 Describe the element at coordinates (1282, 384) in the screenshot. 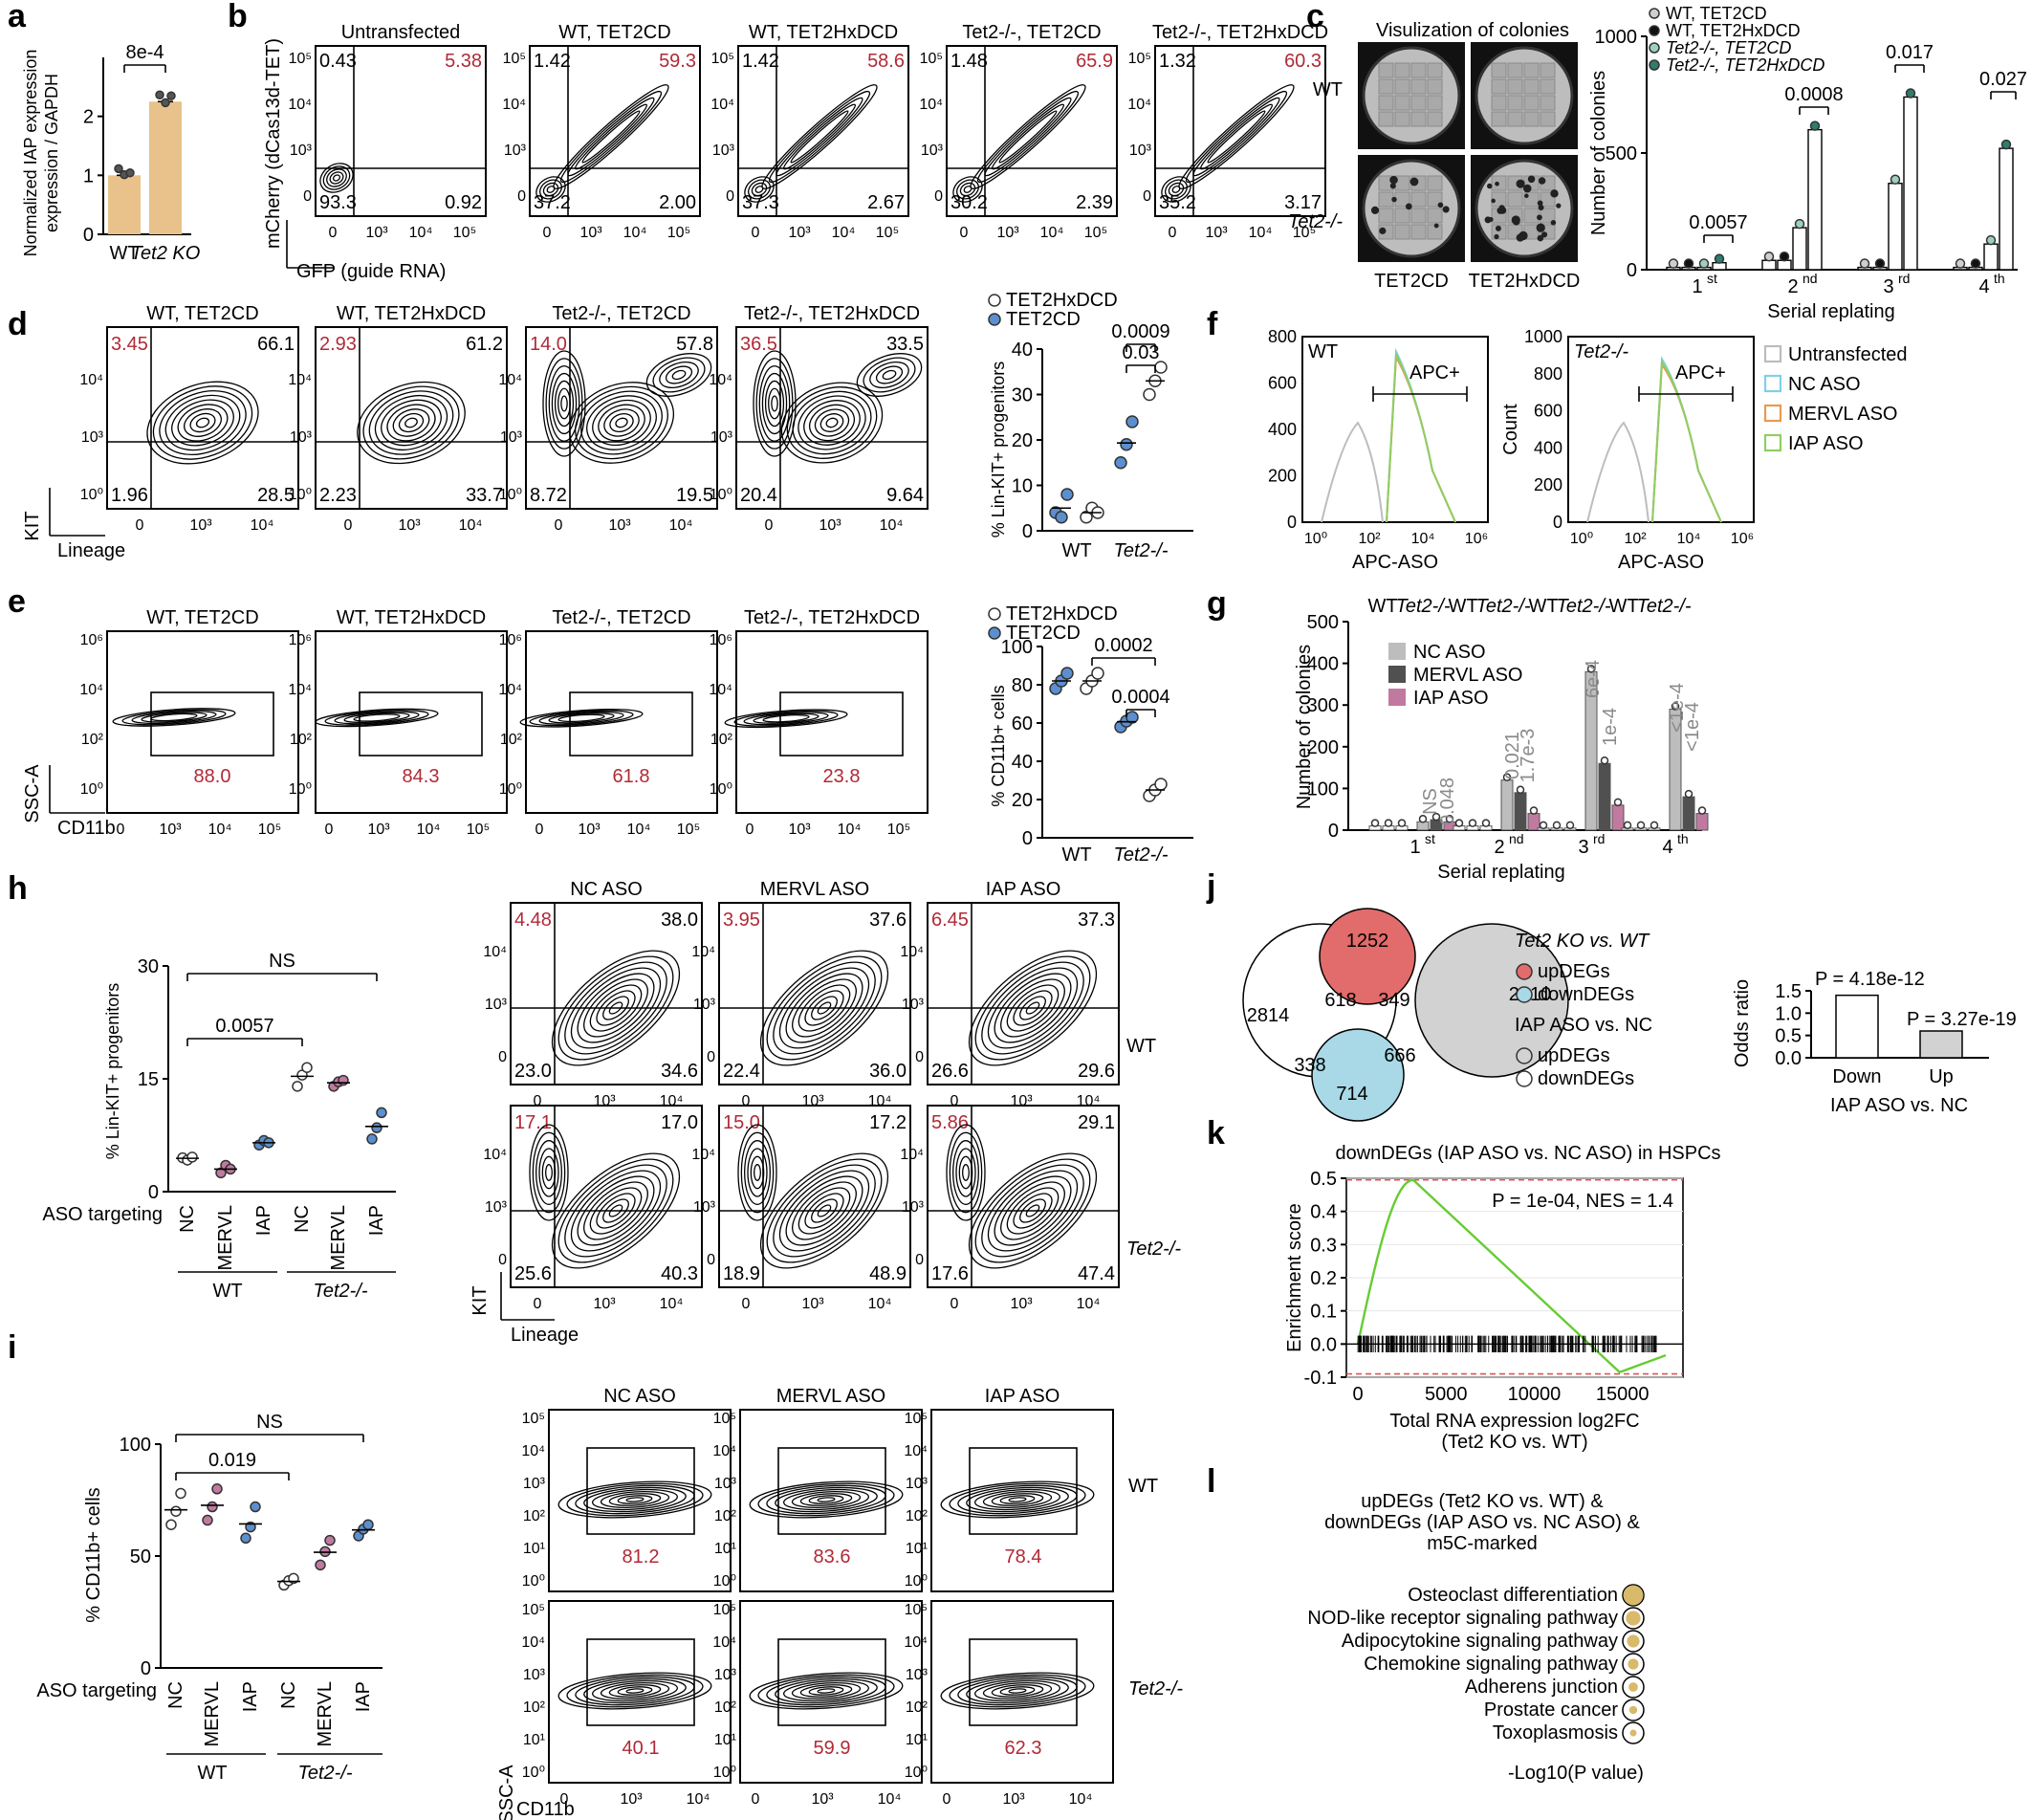

I see `y-tick-label: 600` at that location.